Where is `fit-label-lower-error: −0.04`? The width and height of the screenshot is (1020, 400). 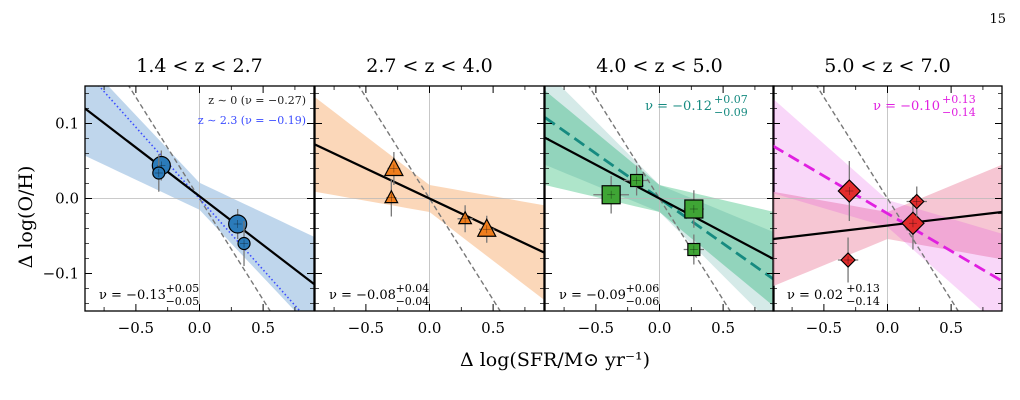
fit-label-lower-error: −0.04 is located at coordinates (413, 301).